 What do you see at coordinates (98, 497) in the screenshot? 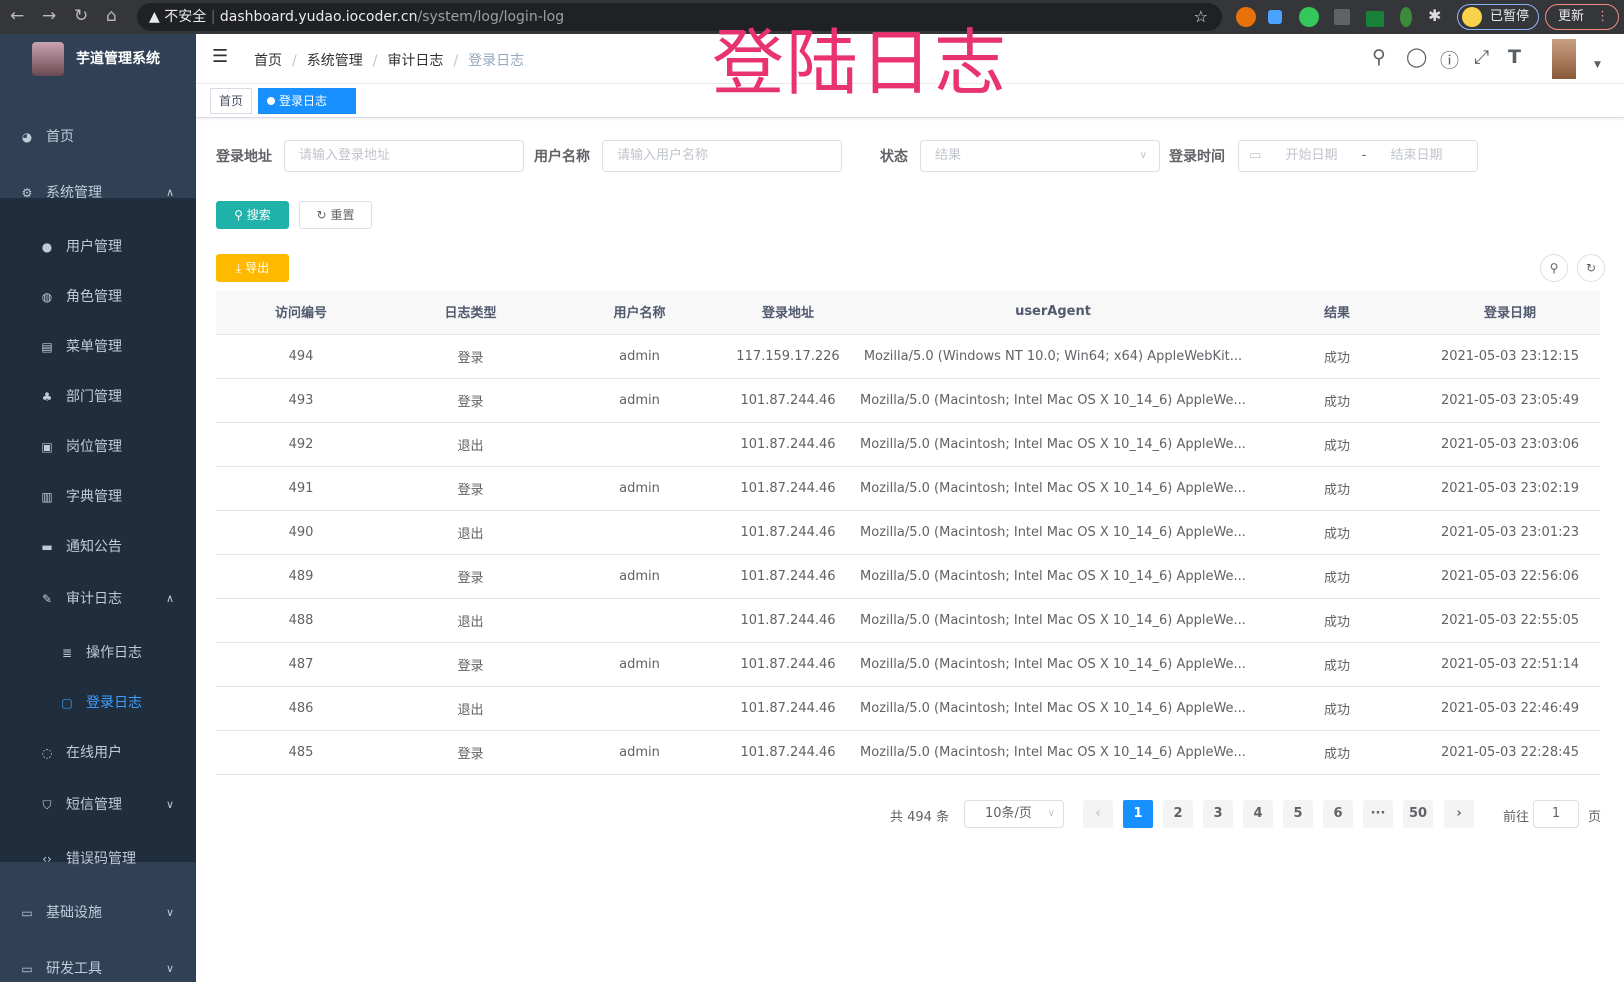
I see `sidebar-item: ▥ 字典管理` at bounding box center [98, 497].